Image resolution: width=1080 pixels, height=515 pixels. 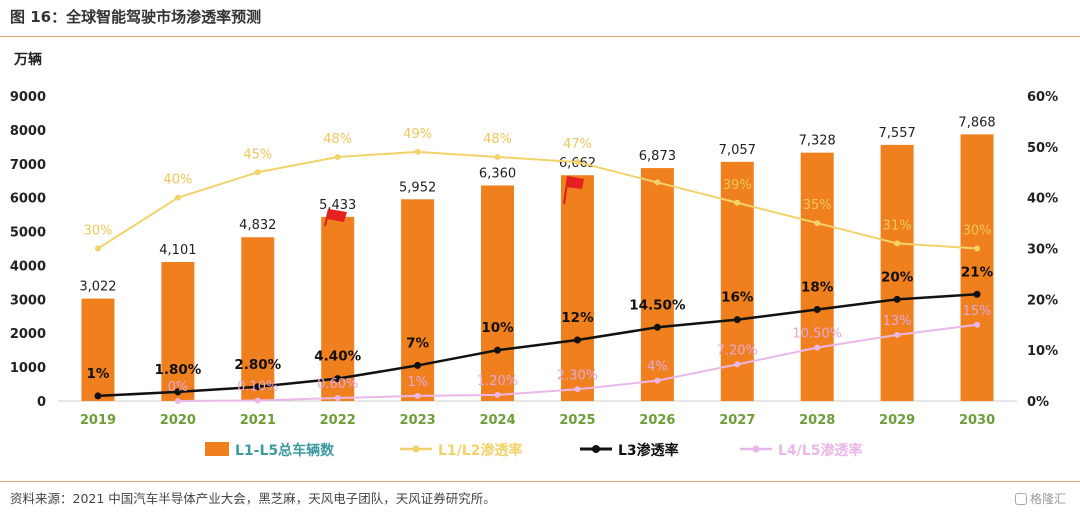 I want to click on right-tick-label: 10%, so click(x=1042, y=351).